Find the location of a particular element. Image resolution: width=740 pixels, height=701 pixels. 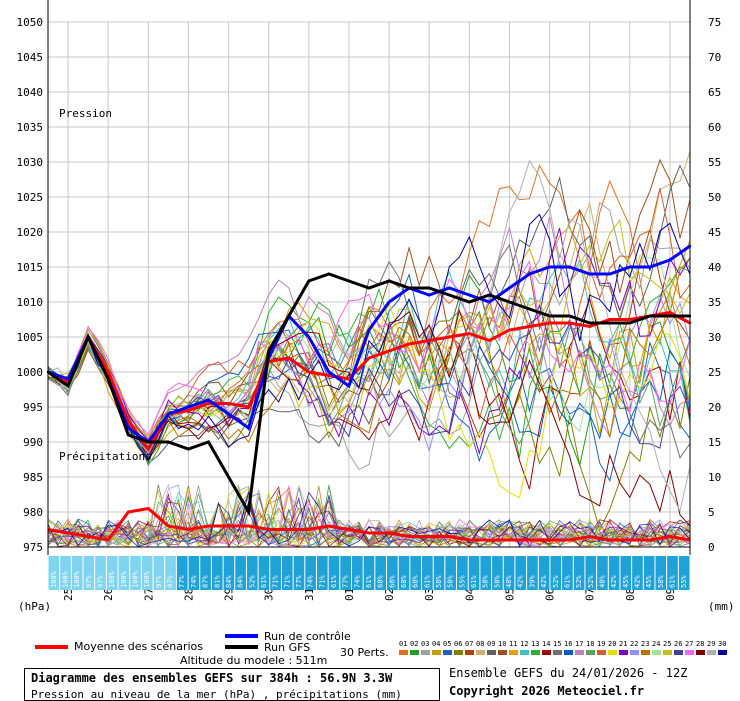

legend-perts-label: 30 Perts. is located at coordinates (364, 652).